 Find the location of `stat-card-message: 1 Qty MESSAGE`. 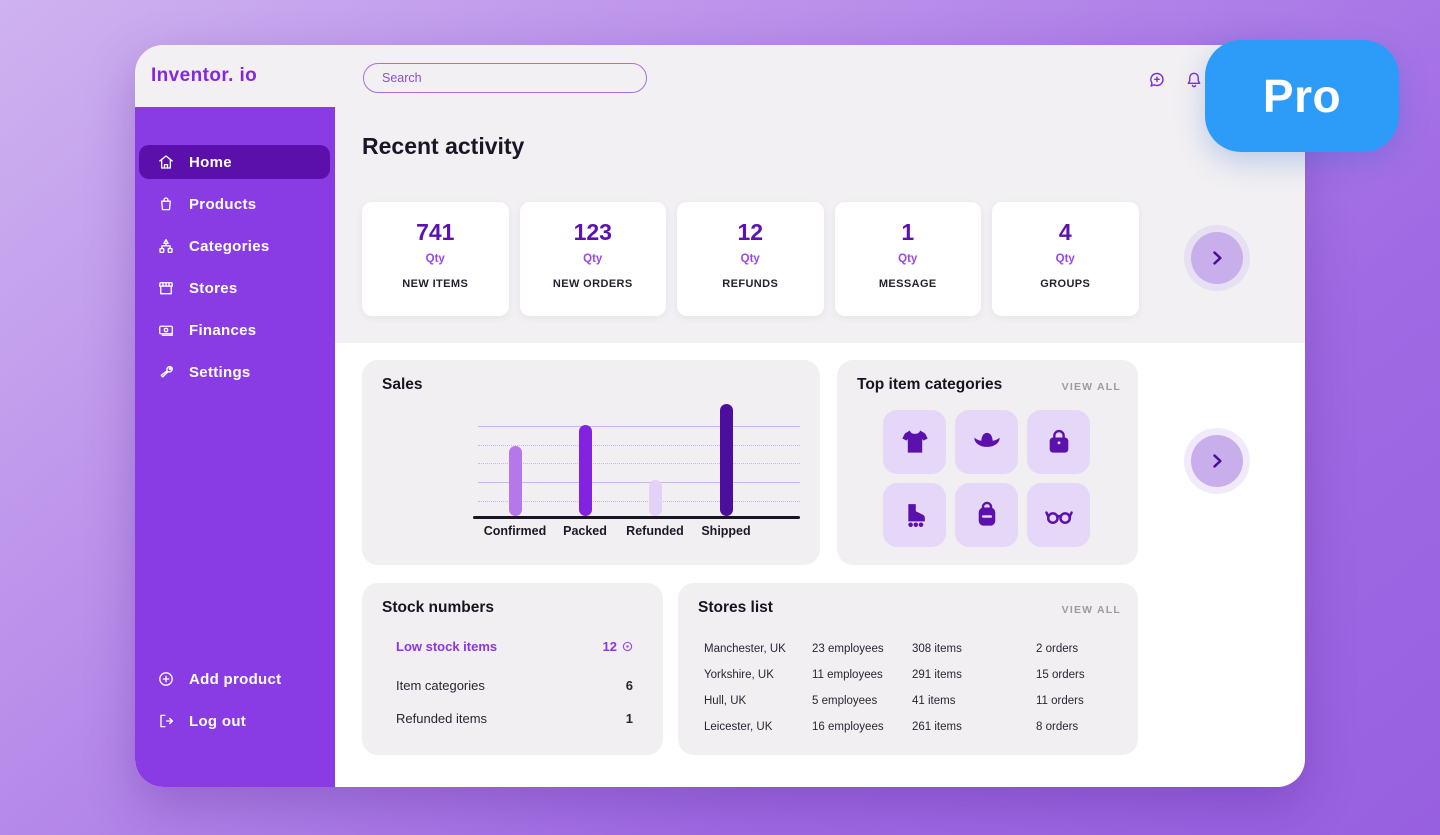

stat-card-message: 1 Qty MESSAGE is located at coordinates (907, 259).